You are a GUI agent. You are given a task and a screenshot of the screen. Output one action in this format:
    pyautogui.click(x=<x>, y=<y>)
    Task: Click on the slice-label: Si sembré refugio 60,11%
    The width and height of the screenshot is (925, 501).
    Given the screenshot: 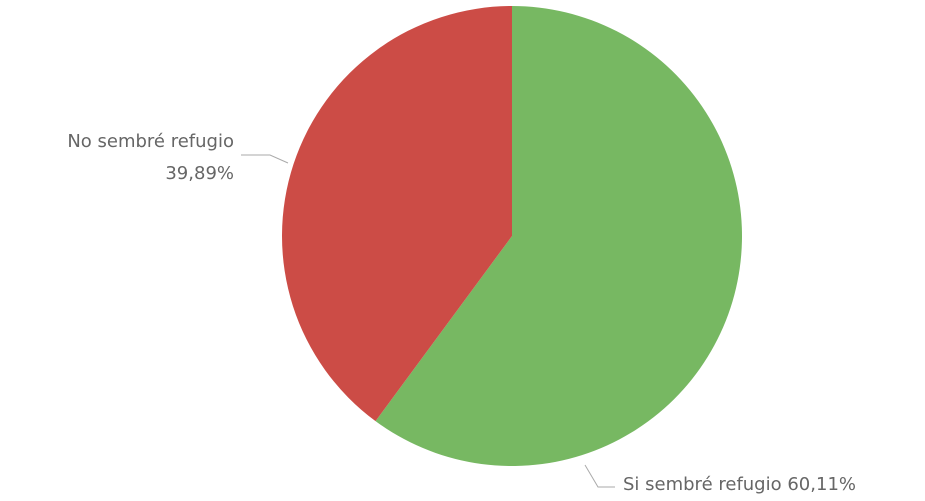 What is the action you would take?
    pyautogui.click(x=739, y=484)
    